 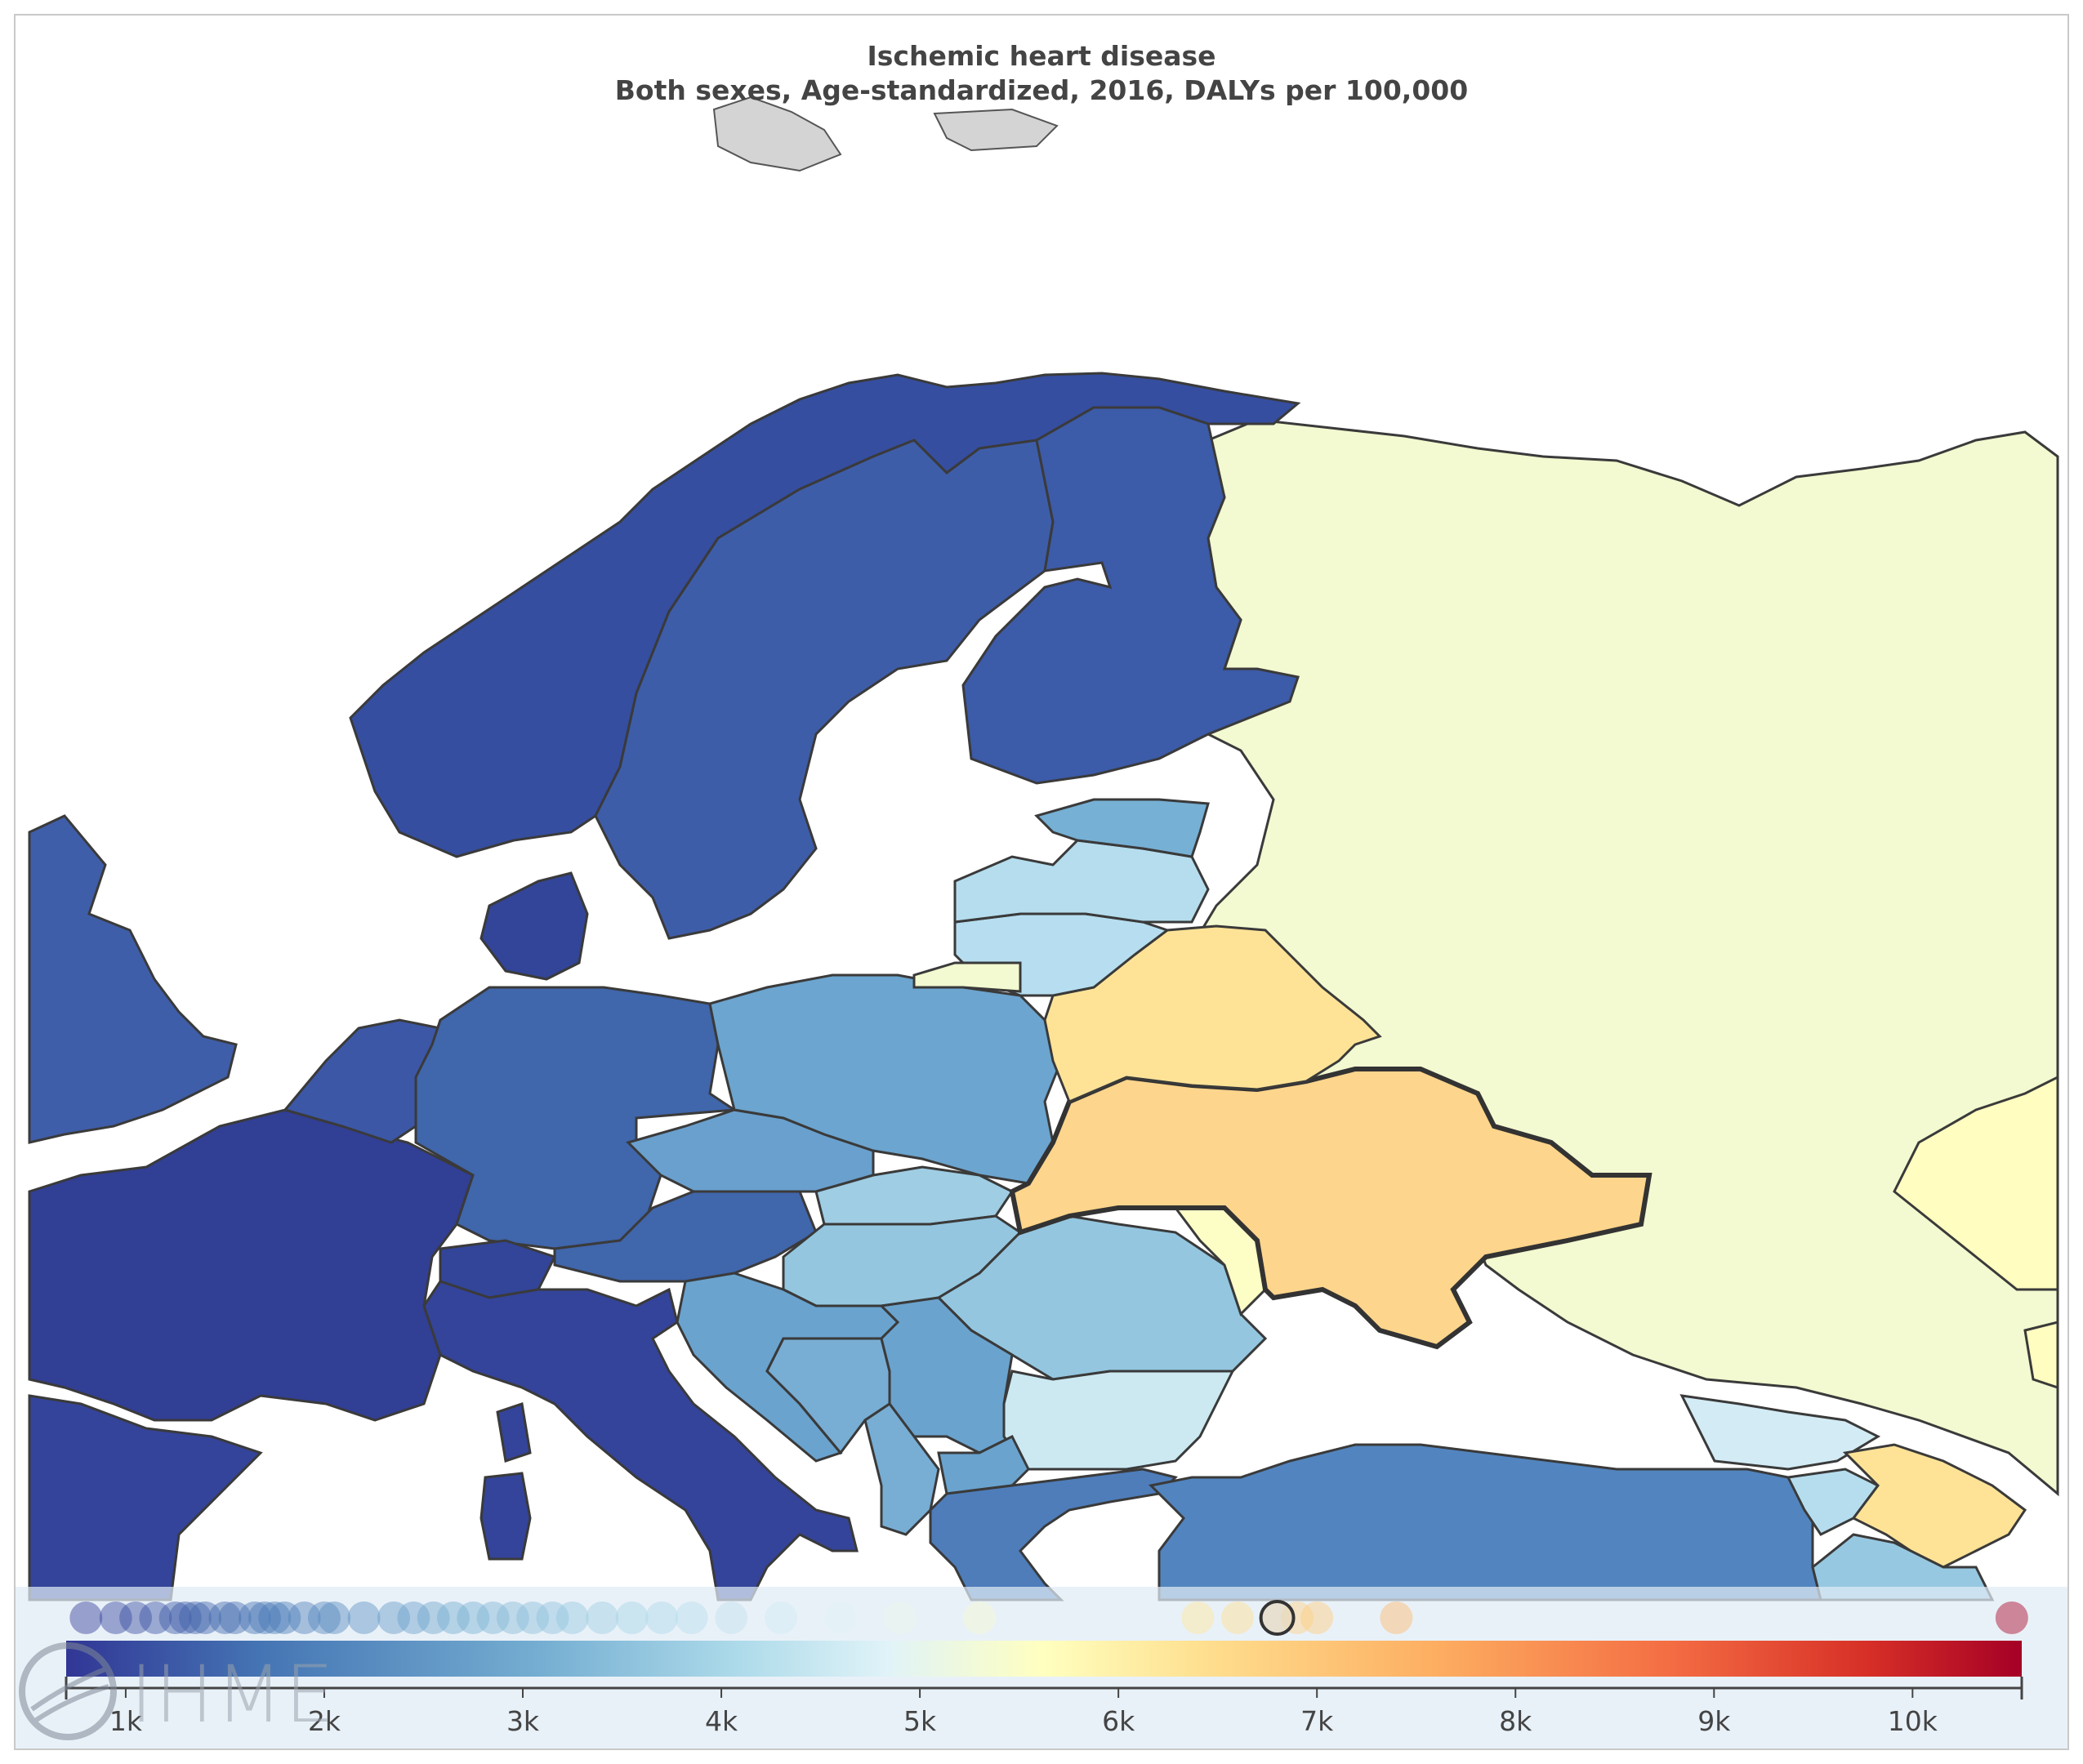 What do you see at coordinates (1485, 1522) in the screenshot?
I see `region-turkey` at bounding box center [1485, 1522].